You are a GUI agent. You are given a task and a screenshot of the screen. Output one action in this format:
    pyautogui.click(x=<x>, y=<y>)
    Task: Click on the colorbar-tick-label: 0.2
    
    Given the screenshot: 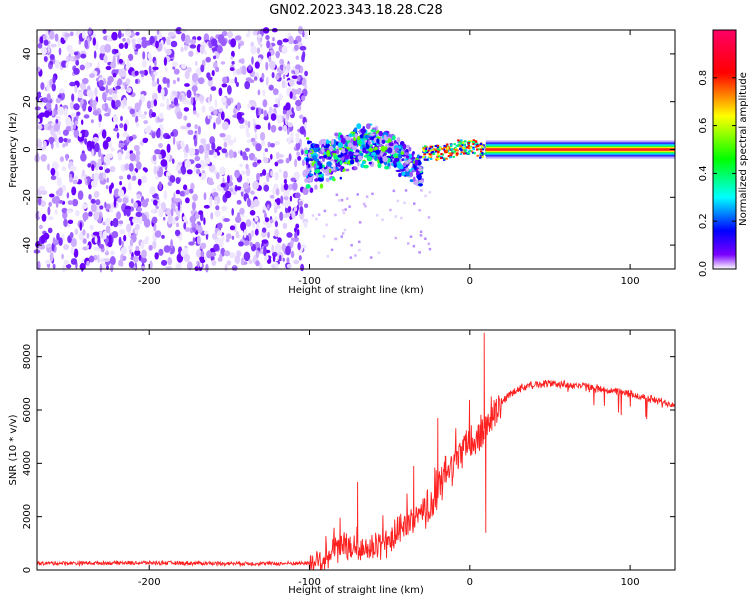 What is the action you would take?
    pyautogui.click(x=703, y=221)
    